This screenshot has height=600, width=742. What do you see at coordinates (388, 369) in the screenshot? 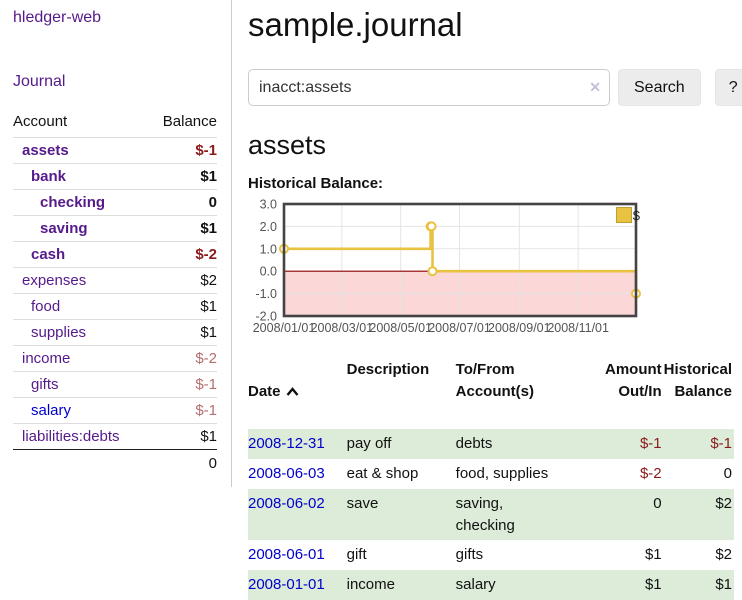
I see `register-header-description: Description` at bounding box center [388, 369].